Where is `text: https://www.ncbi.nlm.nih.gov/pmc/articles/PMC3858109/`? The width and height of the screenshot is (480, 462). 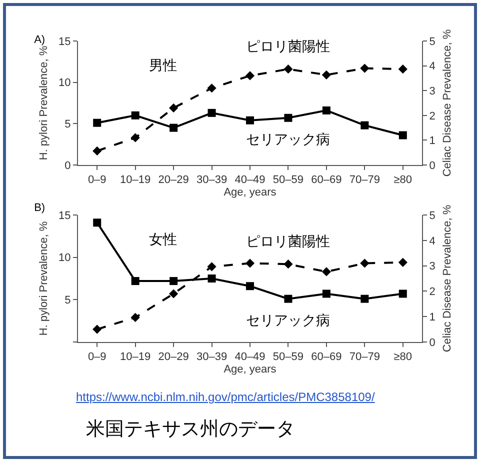 text: https://www.ncbi.nlm.nih.gov/pmc/articles/PMC3858109/ is located at coordinates (225, 397).